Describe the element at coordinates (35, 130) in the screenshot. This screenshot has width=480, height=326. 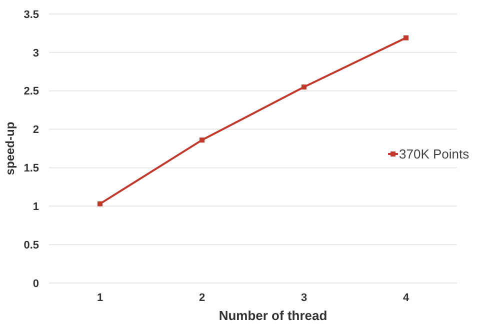
I see `y-tick-label: 2` at that location.